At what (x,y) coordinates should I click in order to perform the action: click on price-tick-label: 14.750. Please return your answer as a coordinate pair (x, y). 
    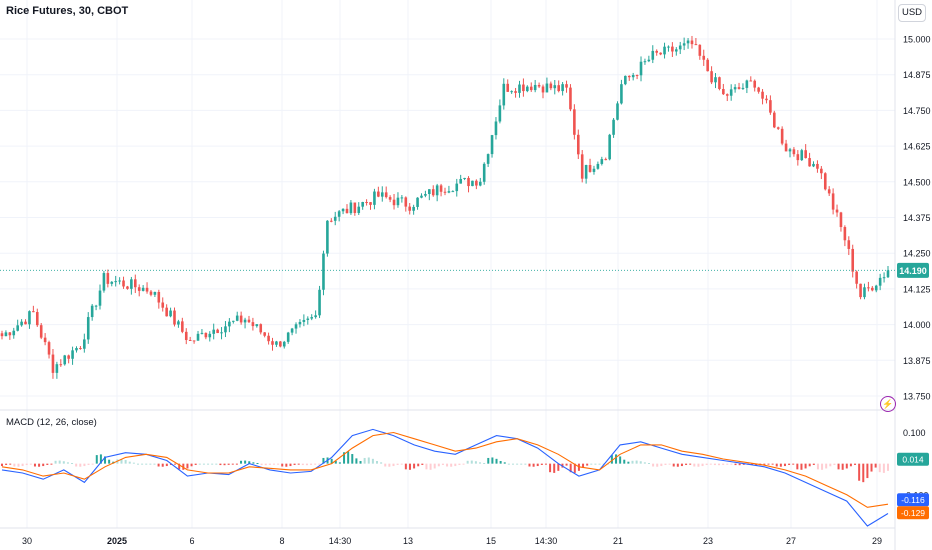
    Looking at the image, I should click on (917, 111).